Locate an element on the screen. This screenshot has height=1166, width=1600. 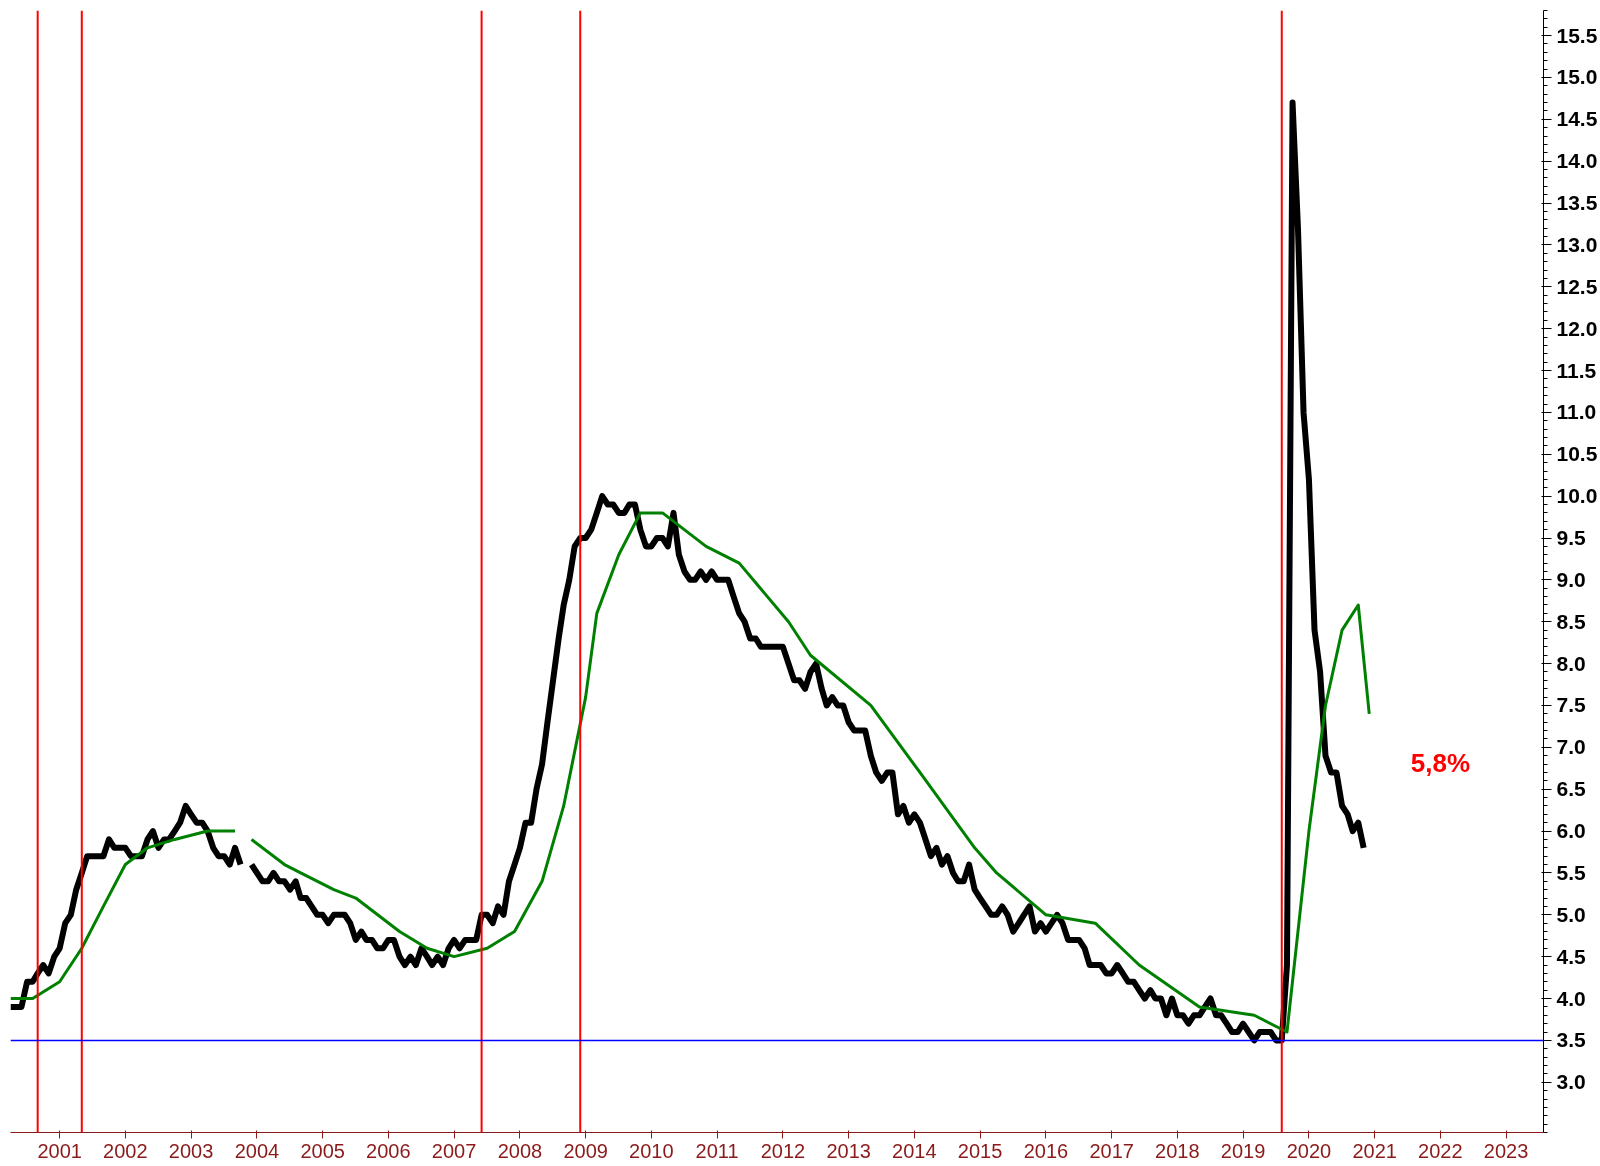
y-tick-label: 4.0 is located at coordinates (1571, 998).